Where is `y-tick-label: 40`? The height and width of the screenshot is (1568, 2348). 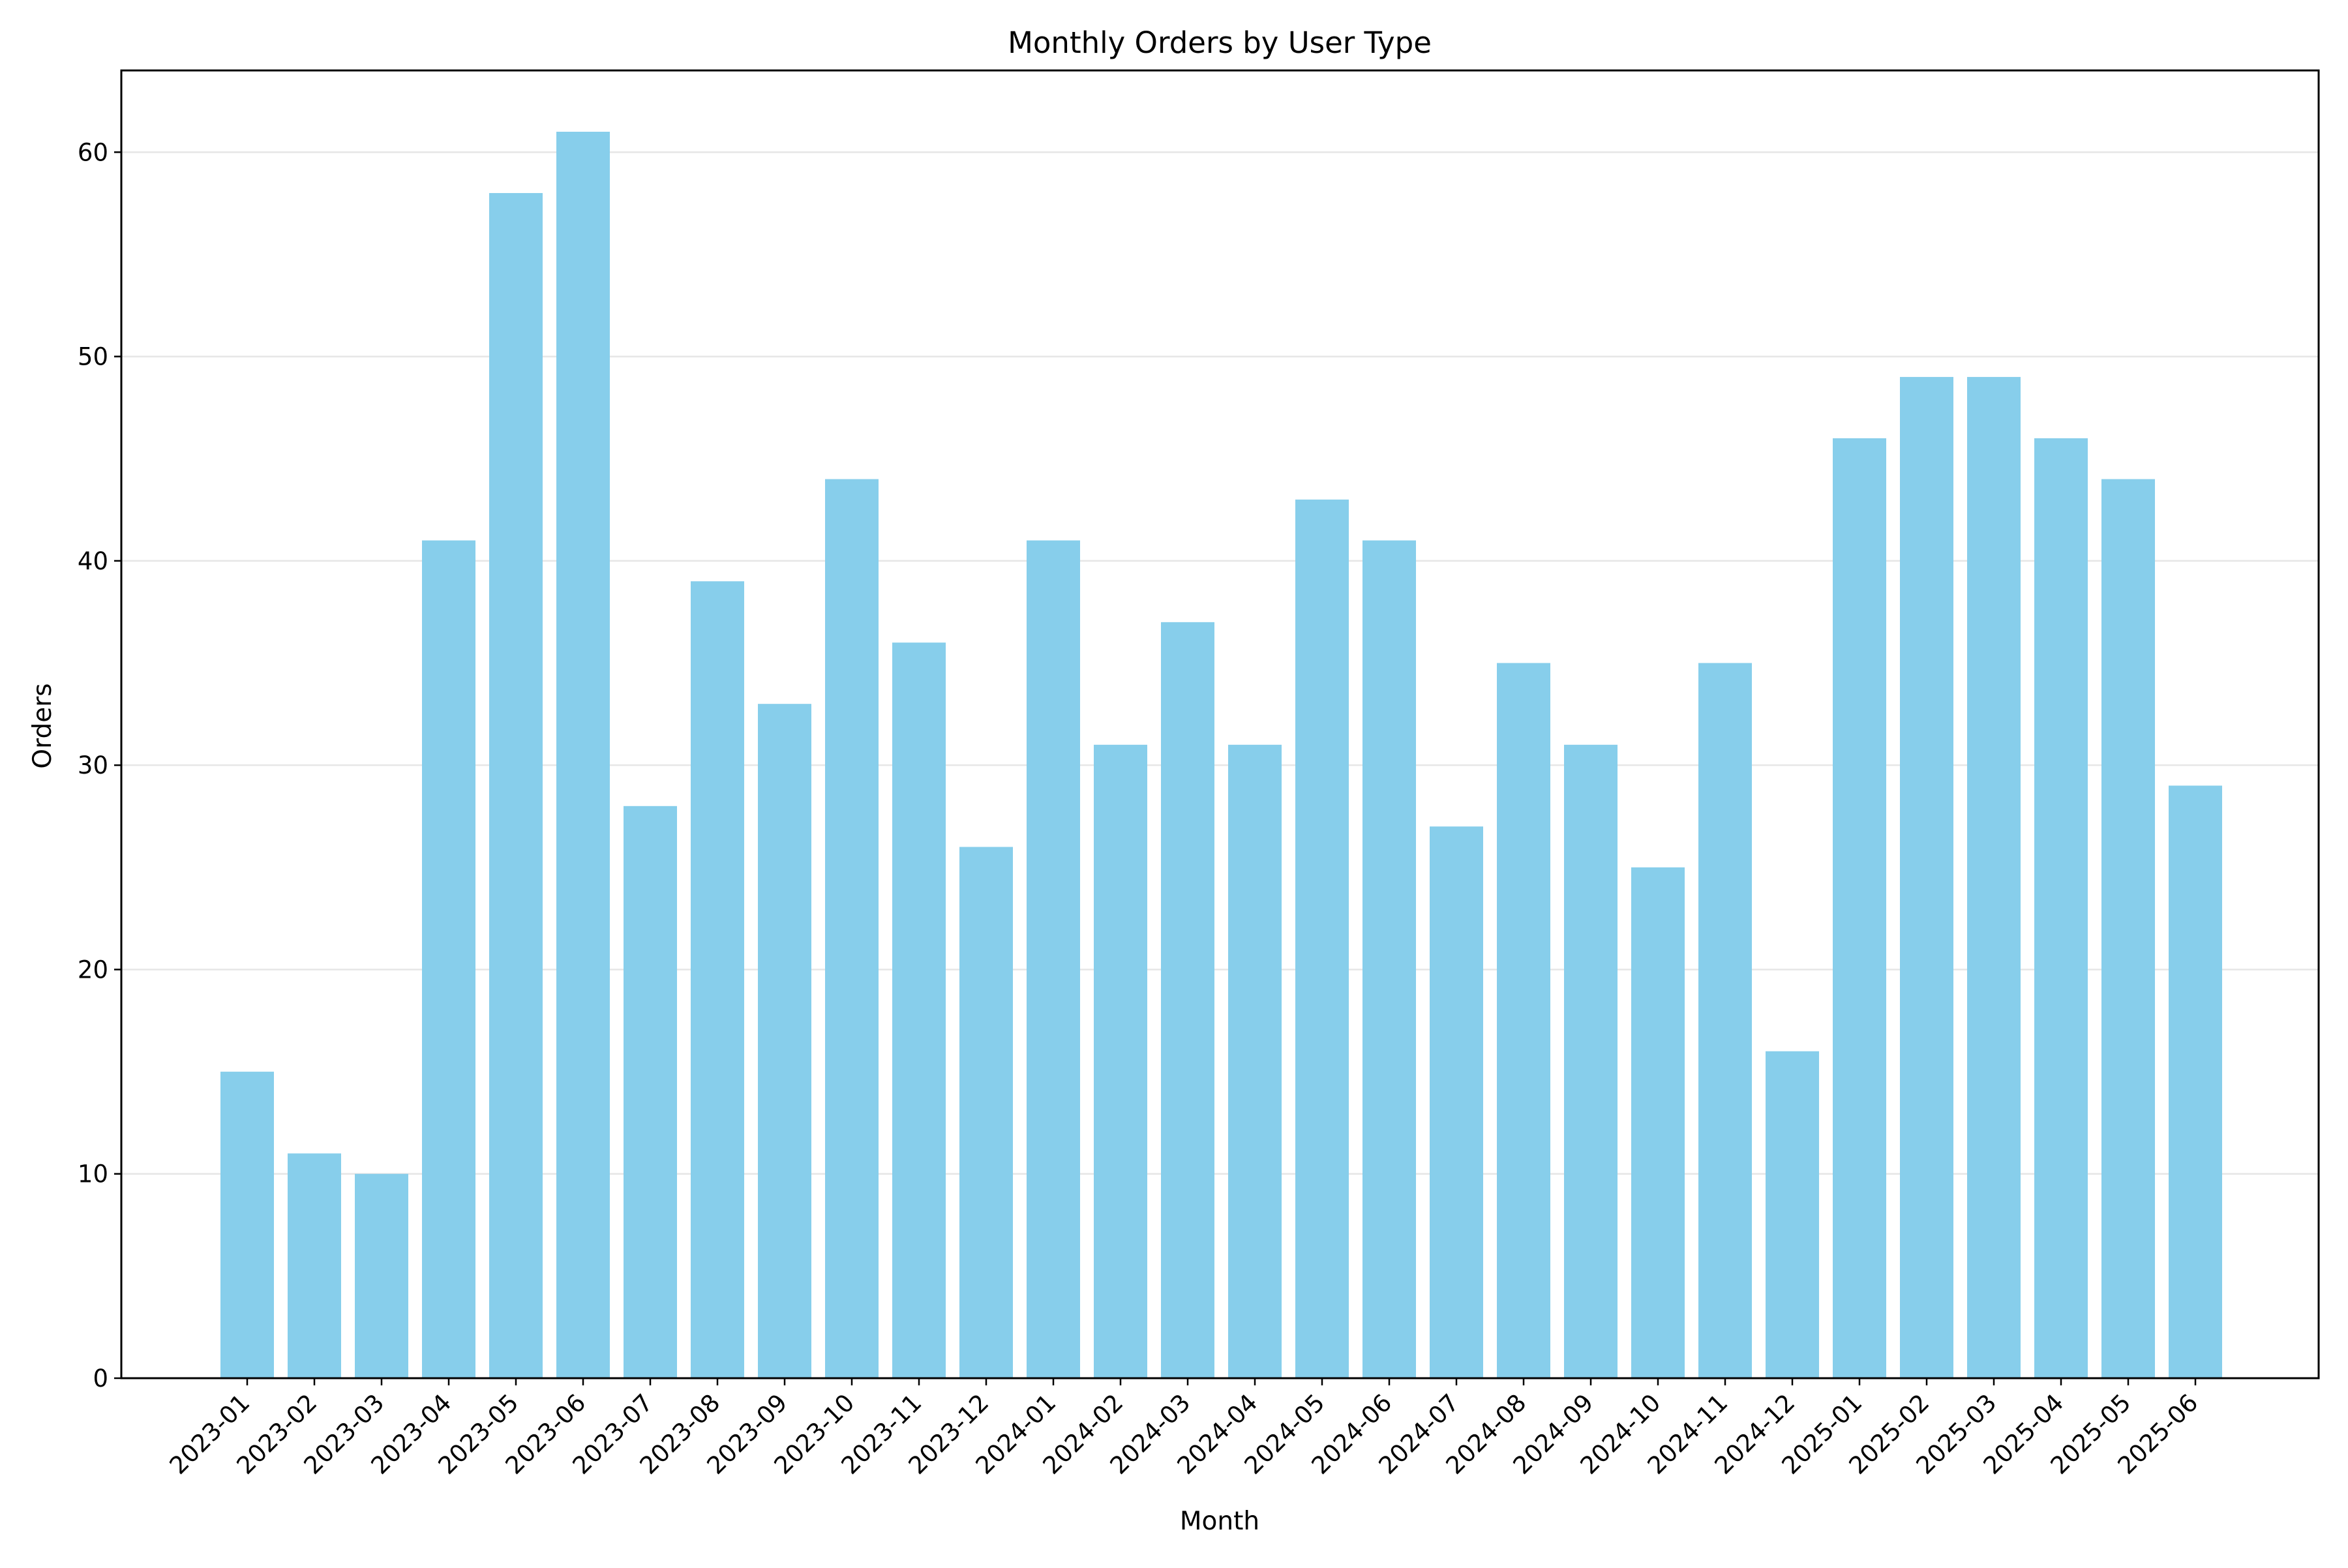
y-tick-label: 40 is located at coordinates (93, 561).